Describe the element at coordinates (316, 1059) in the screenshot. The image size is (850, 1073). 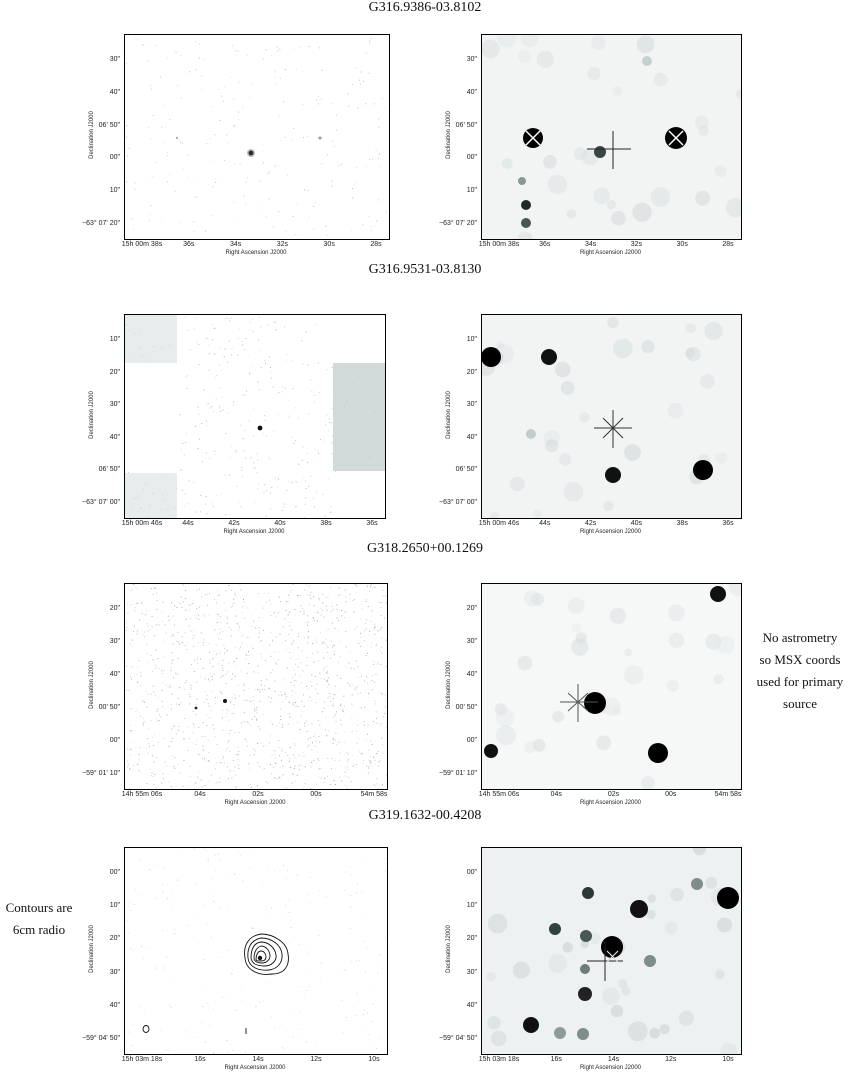
I see `left-xtick: 12s` at that location.